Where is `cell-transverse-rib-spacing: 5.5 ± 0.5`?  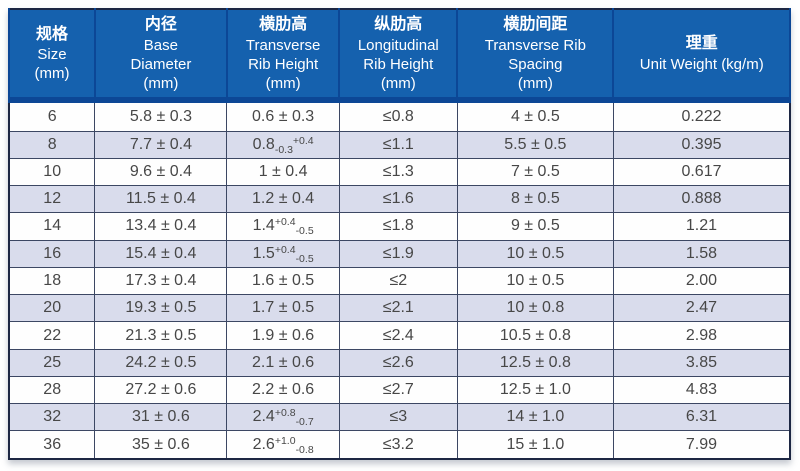 cell-transverse-rib-spacing: 5.5 ± 0.5 is located at coordinates (535, 144).